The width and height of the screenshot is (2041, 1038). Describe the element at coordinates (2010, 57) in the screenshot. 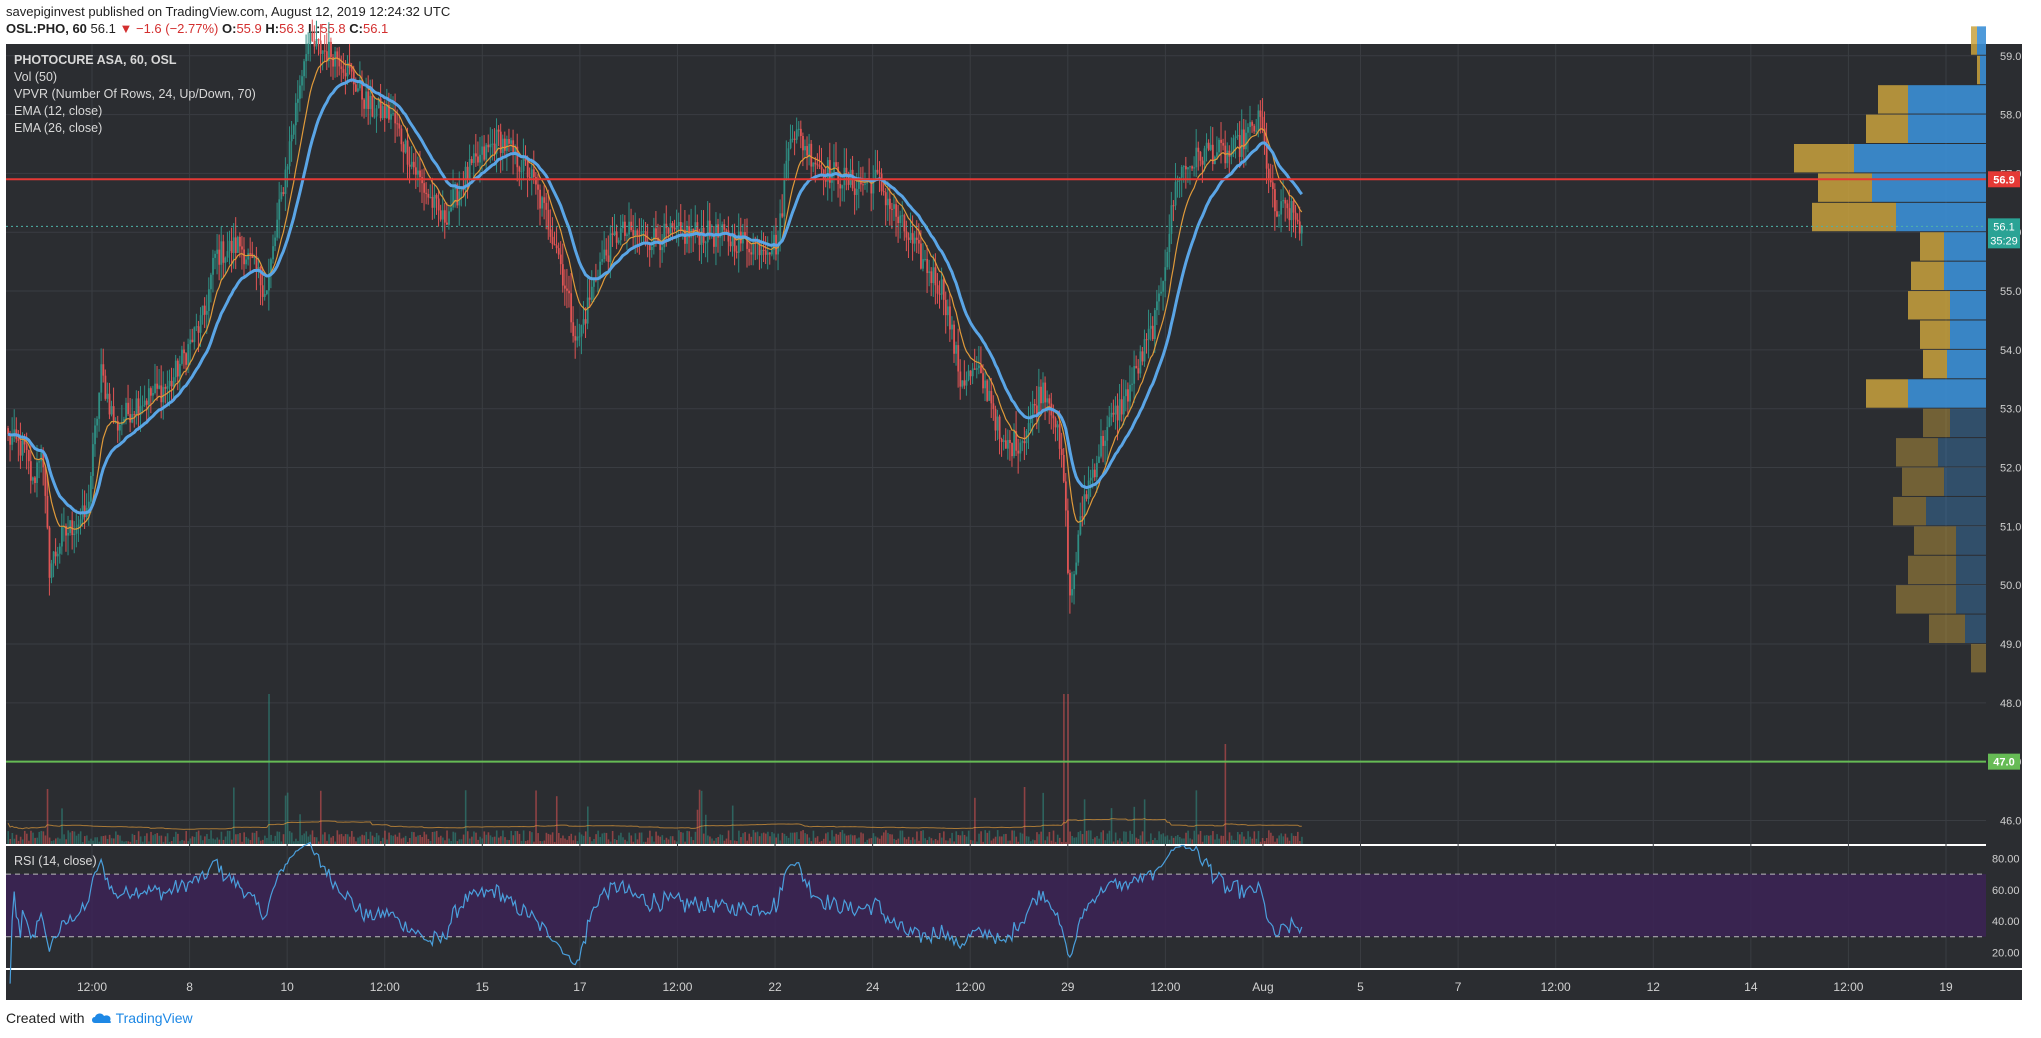

I see `price-tick-label: 59.0` at that location.